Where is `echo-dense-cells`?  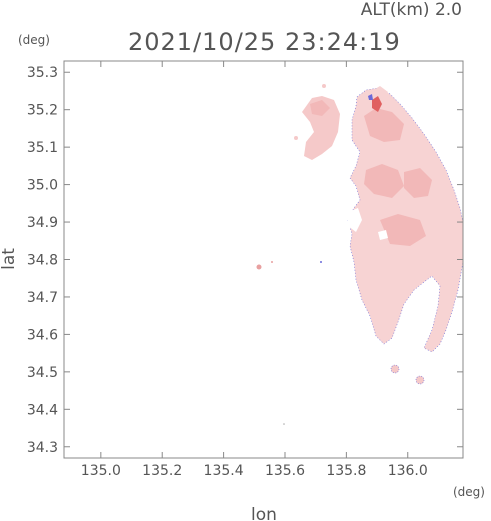 echo-dense-cells is located at coordinates (371, 173).